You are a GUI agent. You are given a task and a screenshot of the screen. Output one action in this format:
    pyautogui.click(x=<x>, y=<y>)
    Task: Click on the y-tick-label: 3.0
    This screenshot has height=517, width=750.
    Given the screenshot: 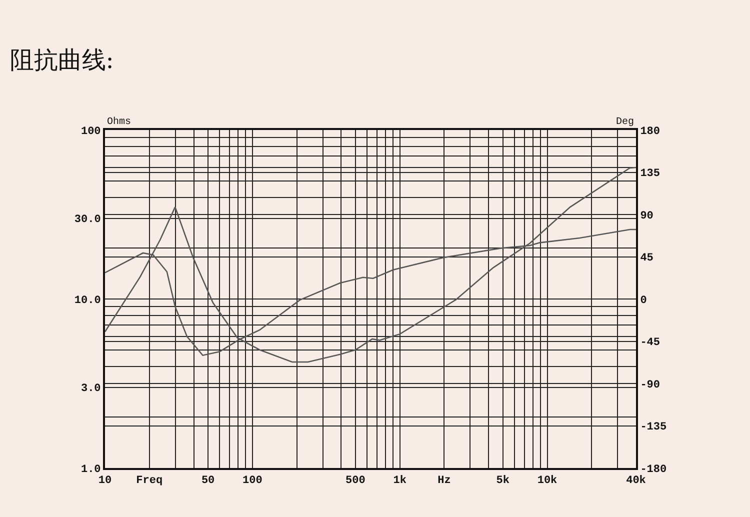 What is the action you would take?
    pyautogui.click(x=90, y=389)
    